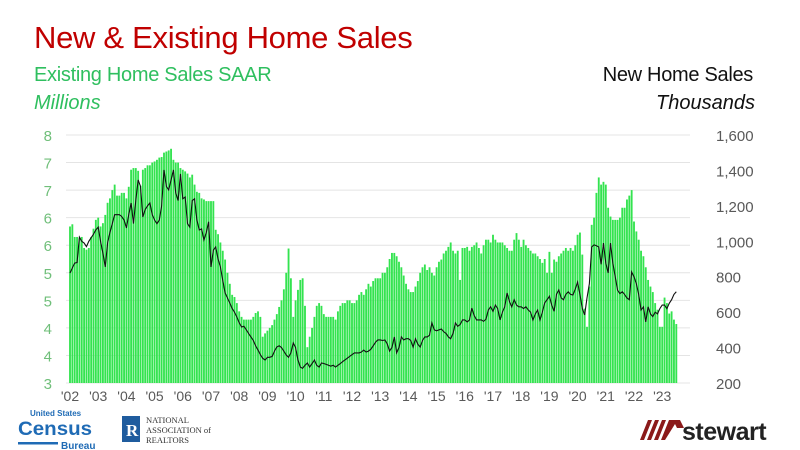 This screenshot has height=450, width=800. Describe the element at coordinates (465, 396) in the screenshot. I see `x-tick-label: '16` at that location.